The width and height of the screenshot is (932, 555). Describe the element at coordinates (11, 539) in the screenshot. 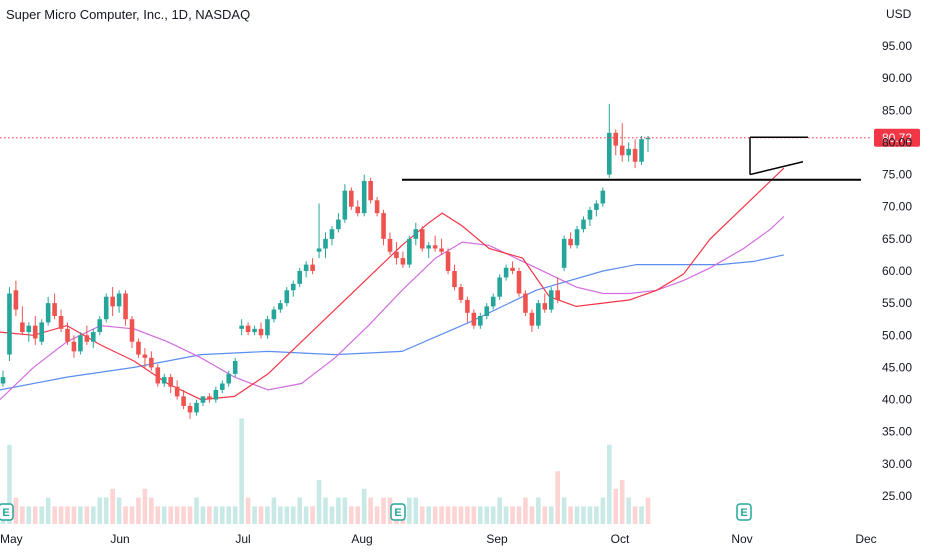

I see `x-tick-label: May` at that location.